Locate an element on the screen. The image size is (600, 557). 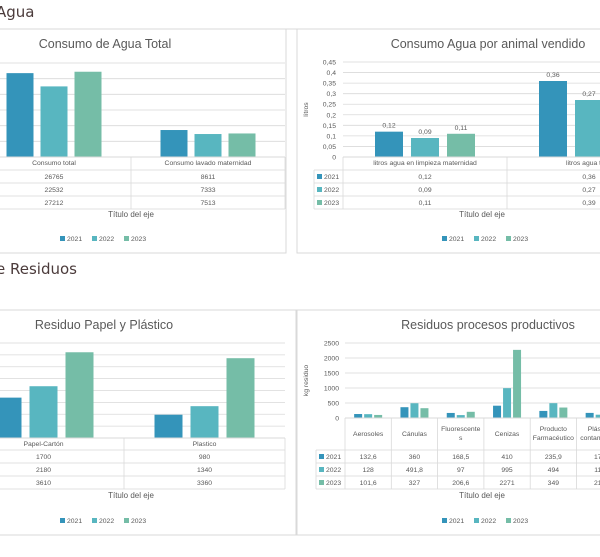
data-label: 0,11 is located at coordinates (461, 128).